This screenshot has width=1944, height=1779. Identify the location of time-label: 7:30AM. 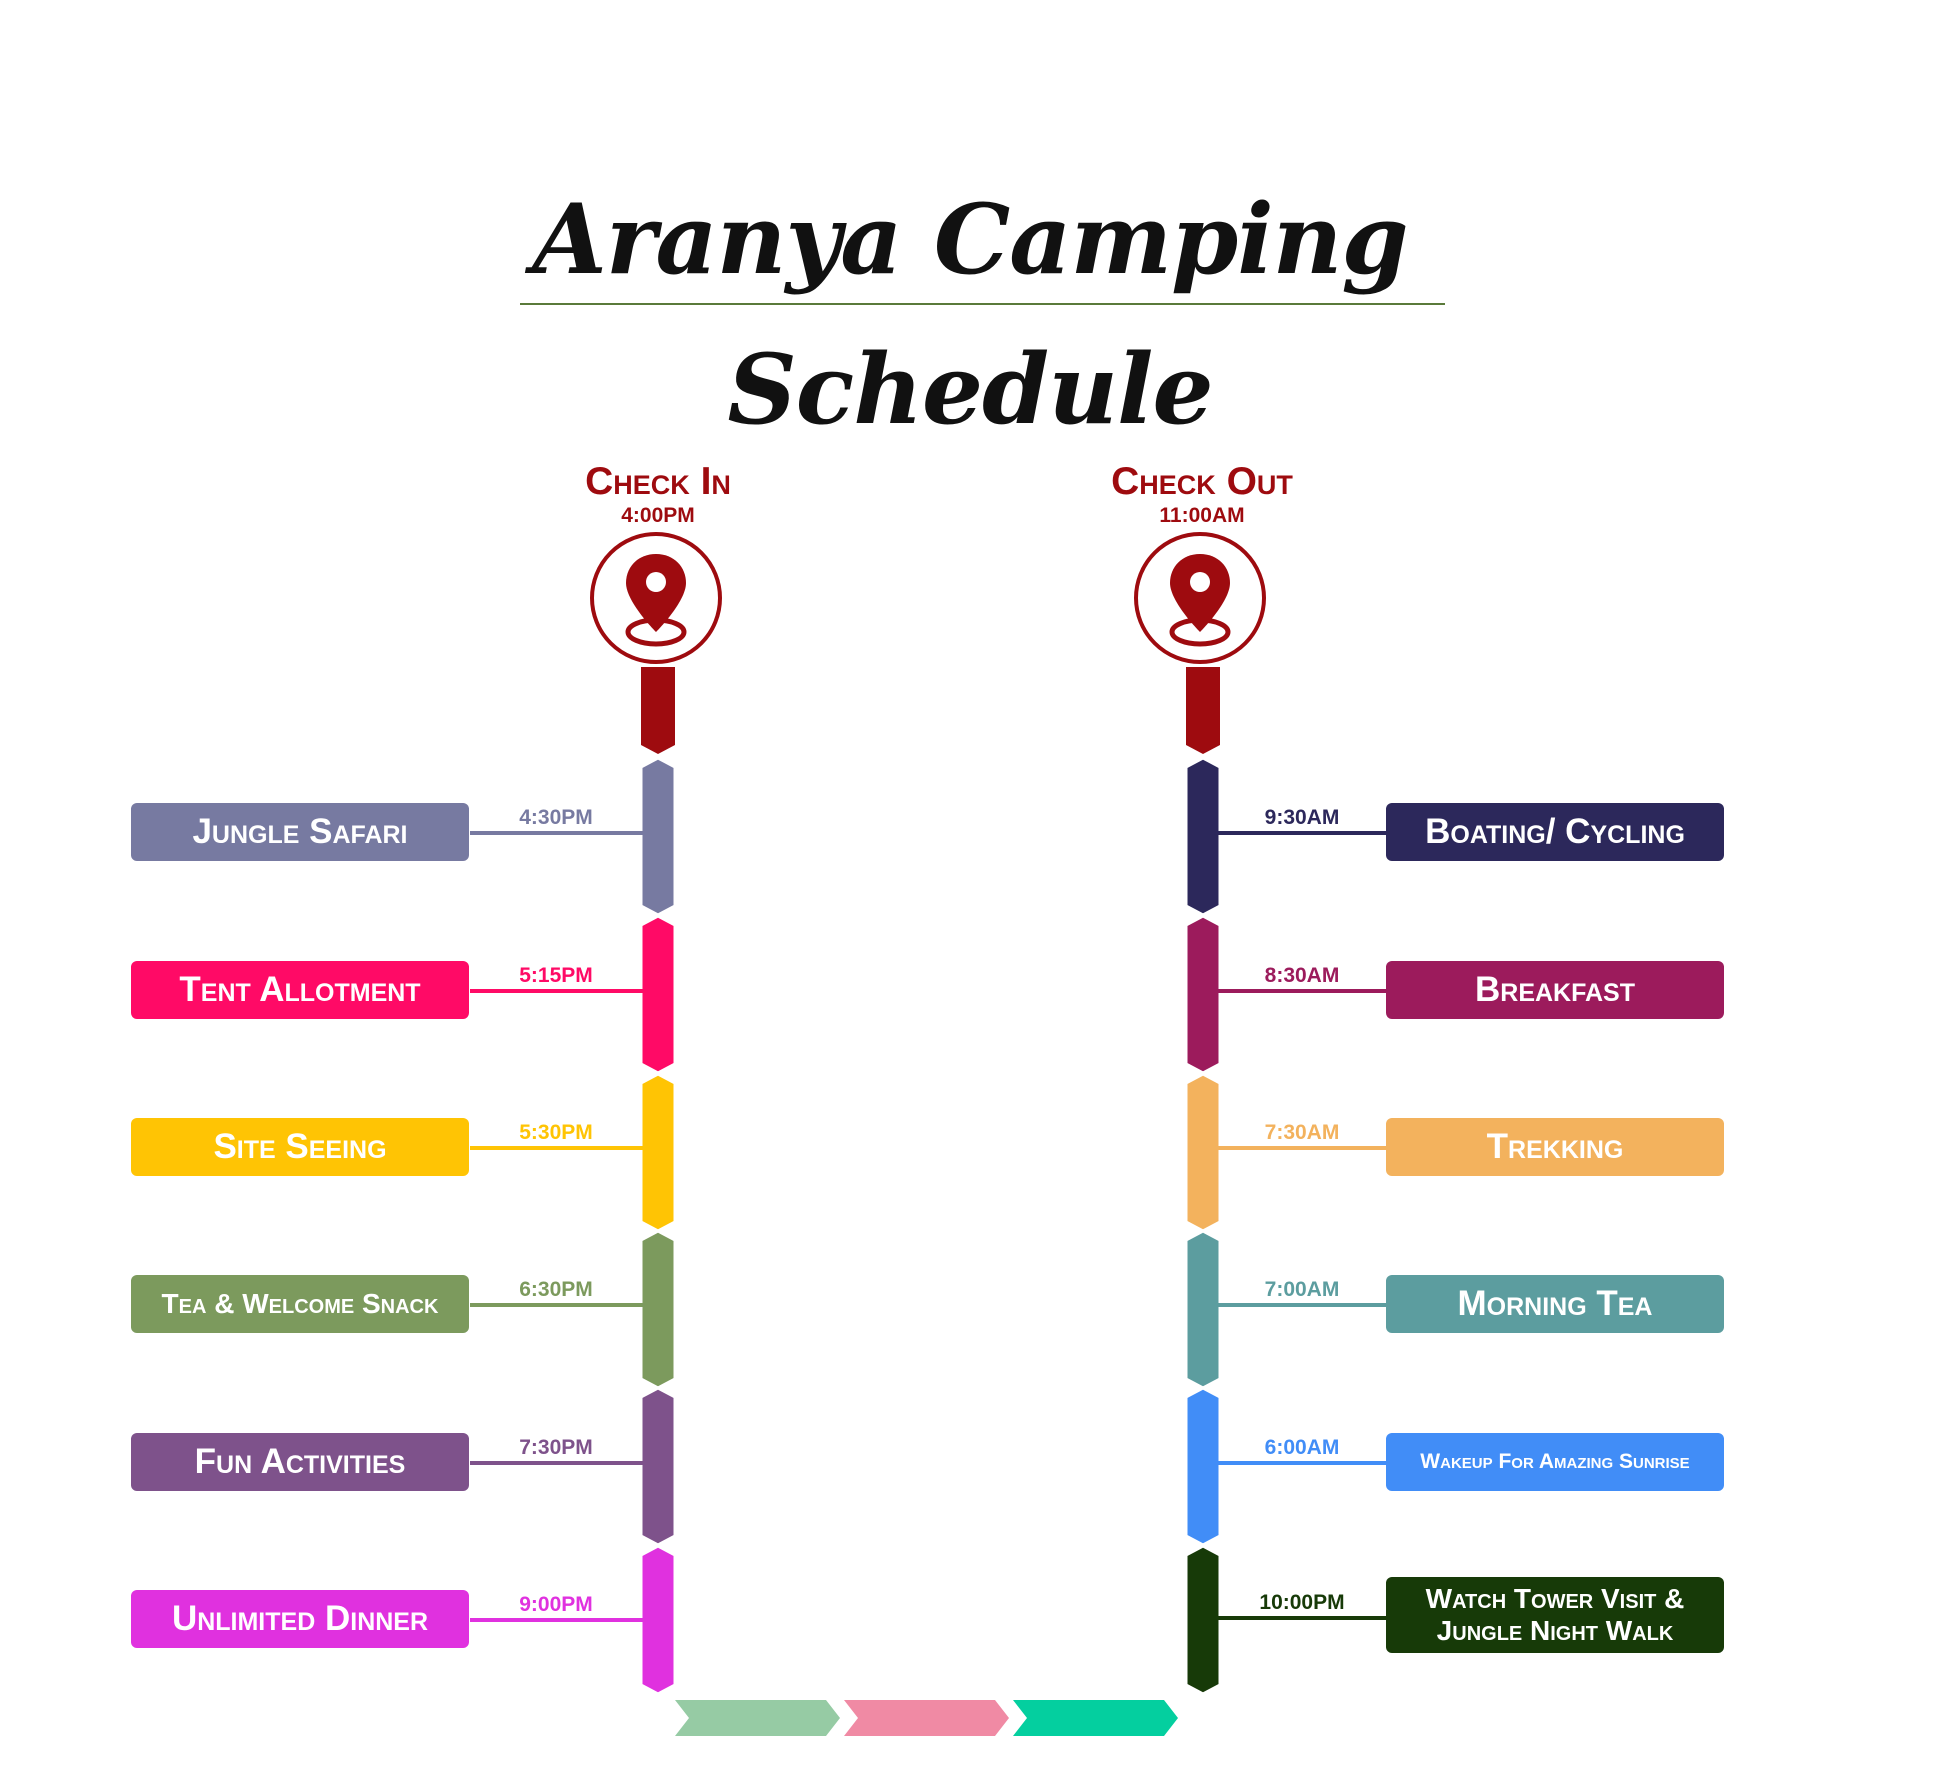
(1302, 1132).